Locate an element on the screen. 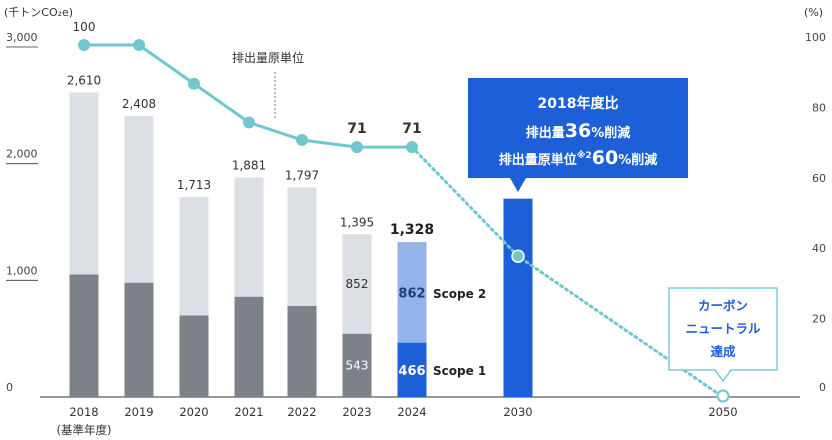 The width and height of the screenshot is (832, 440). inner-label-scope2-2024: 862 is located at coordinates (411, 293).